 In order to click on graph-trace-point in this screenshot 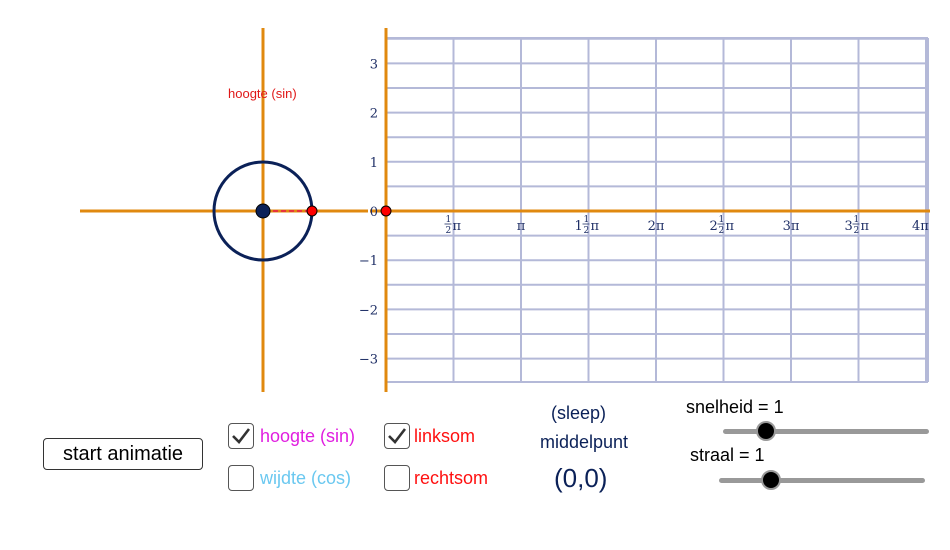, I will do `click(386, 211)`.